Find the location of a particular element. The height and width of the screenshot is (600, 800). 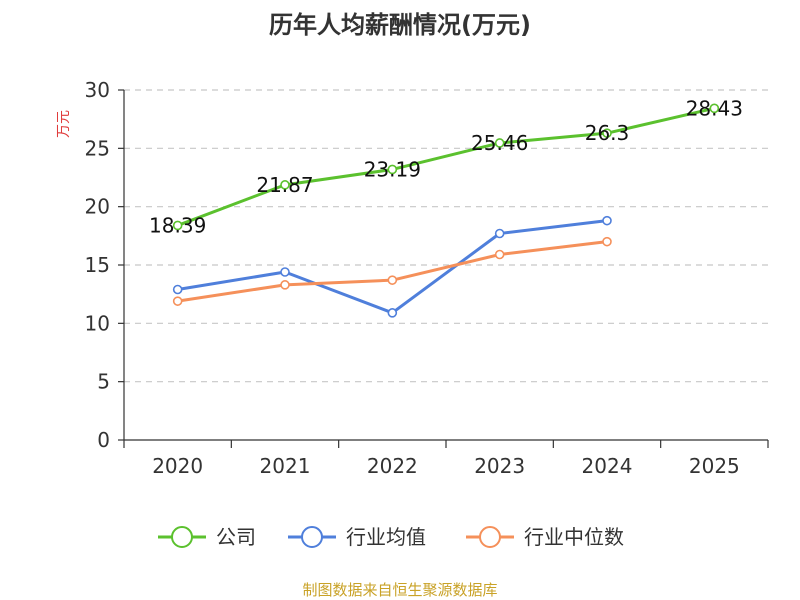

data-label: 23.19 is located at coordinates (392, 169).